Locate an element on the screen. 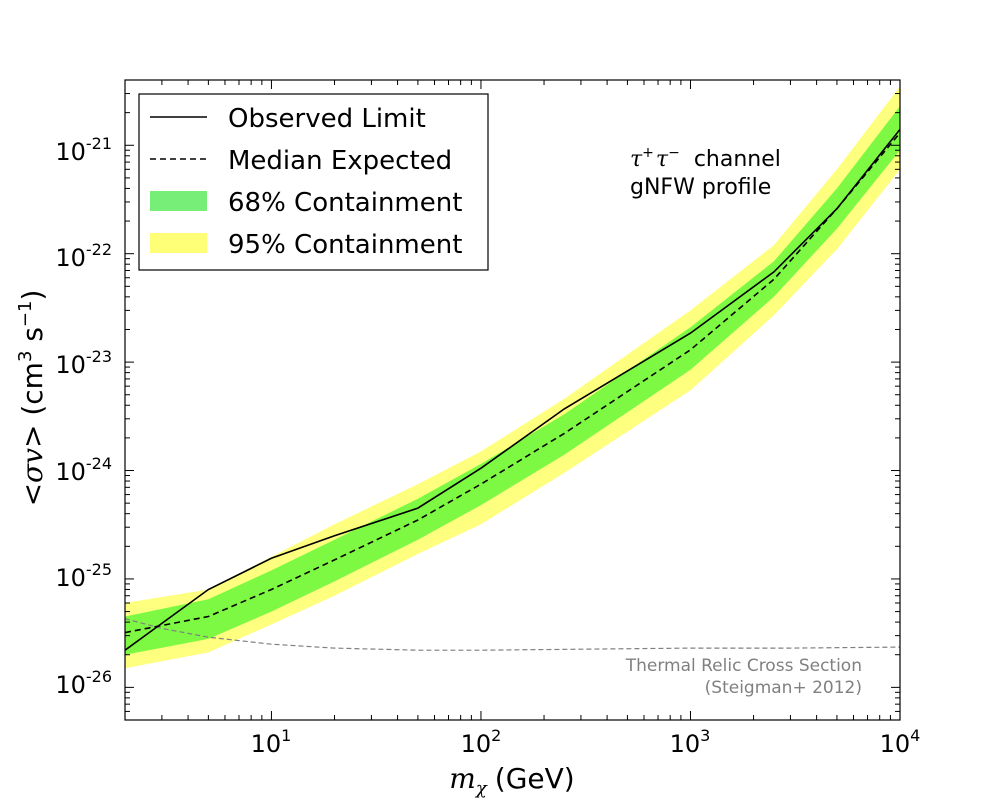  y-tick-label: 10-23 is located at coordinates (83, 363).